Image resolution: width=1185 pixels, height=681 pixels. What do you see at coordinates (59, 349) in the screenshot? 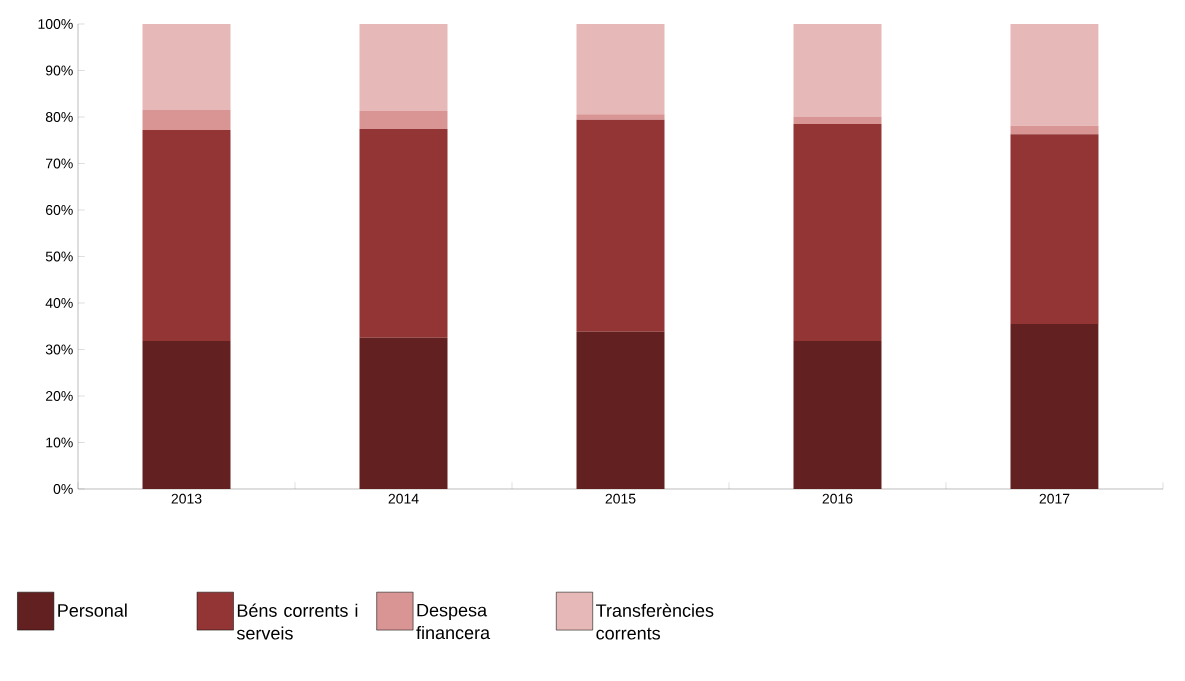
I see `y-tick-label: 30%` at bounding box center [59, 349].